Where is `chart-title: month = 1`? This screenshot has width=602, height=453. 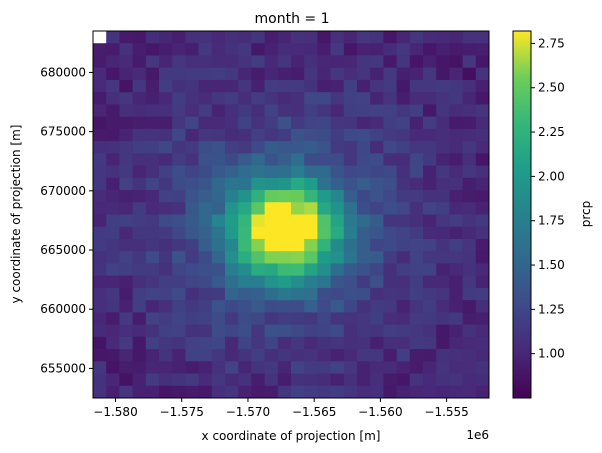 chart-title: month = 1 is located at coordinates (292, 19).